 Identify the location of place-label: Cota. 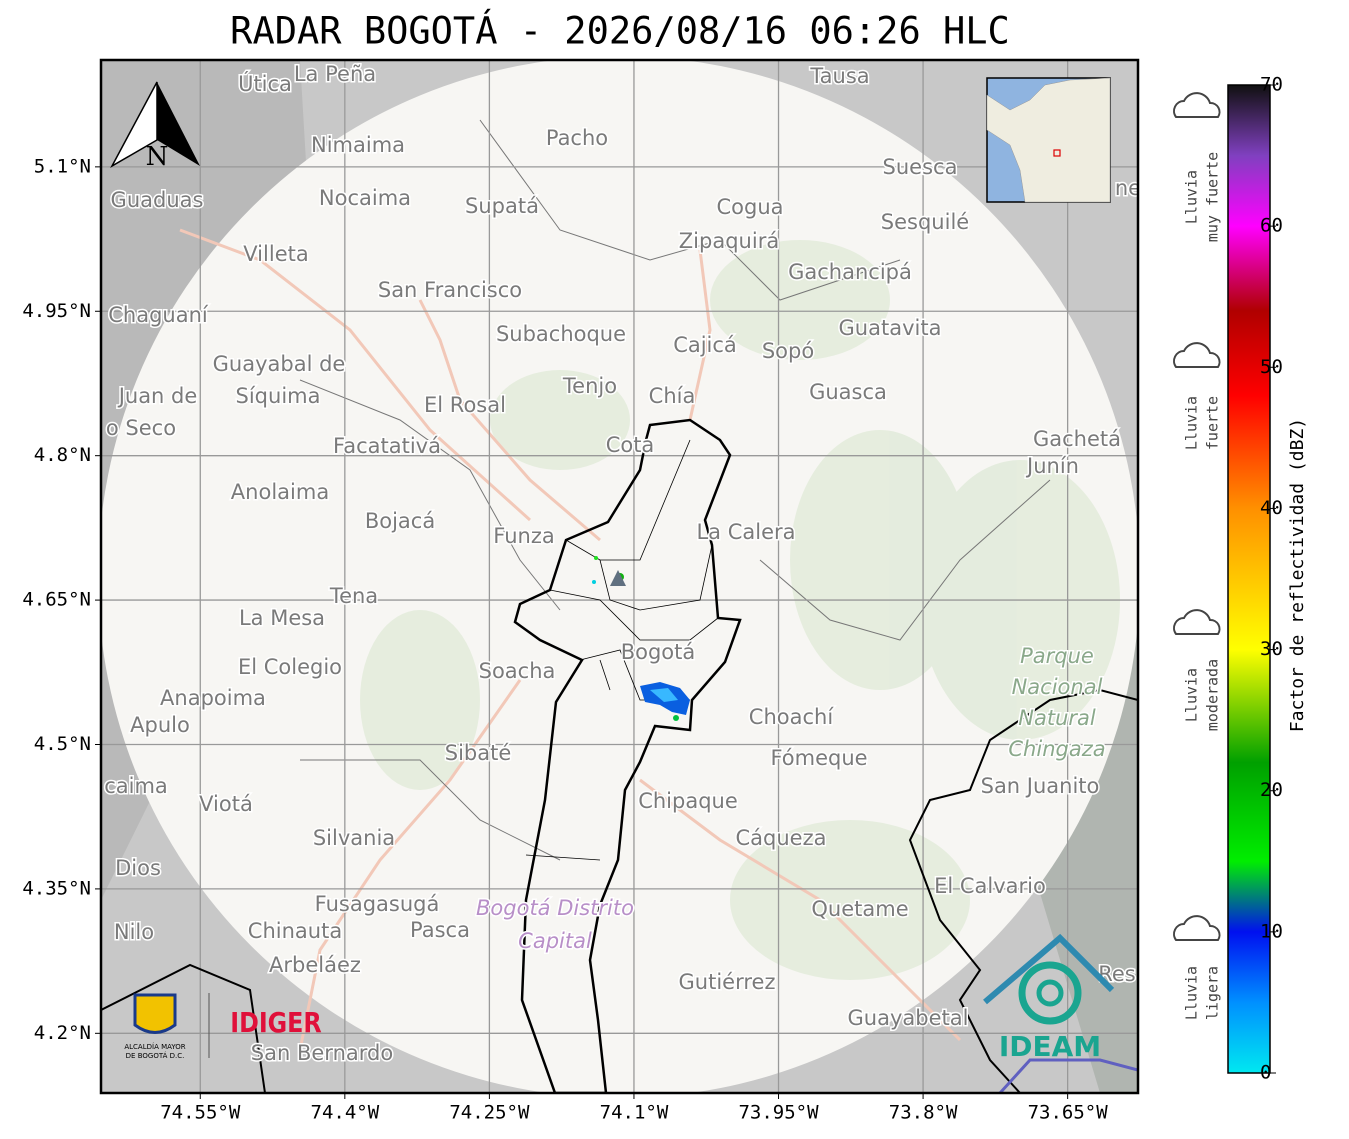
(630, 445).